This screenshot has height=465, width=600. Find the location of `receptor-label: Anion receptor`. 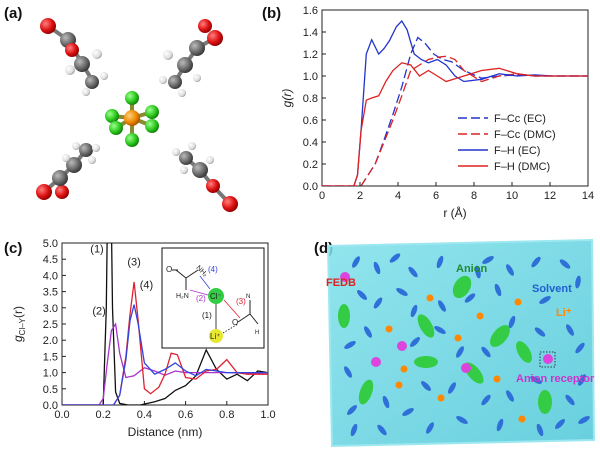

receptor-label: Anion receptor is located at coordinates (555, 379).